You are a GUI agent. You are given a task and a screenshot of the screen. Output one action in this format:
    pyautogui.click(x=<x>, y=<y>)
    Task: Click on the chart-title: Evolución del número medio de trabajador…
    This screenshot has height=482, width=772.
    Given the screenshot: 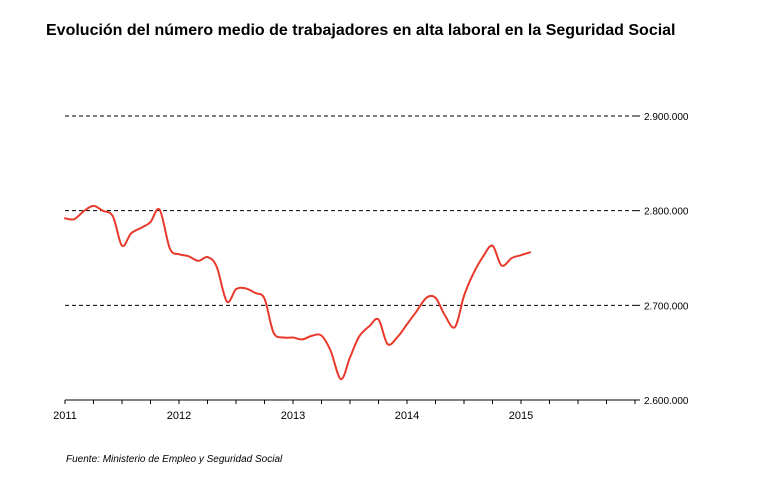 What is the action you would take?
    pyautogui.click(x=361, y=30)
    